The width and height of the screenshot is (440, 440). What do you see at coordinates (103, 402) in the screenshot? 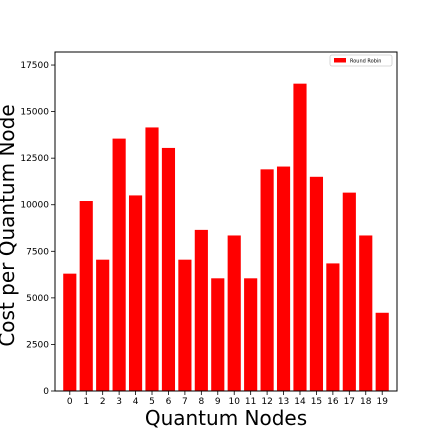
I see `x-tick-label: 2` at bounding box center [103, 402].